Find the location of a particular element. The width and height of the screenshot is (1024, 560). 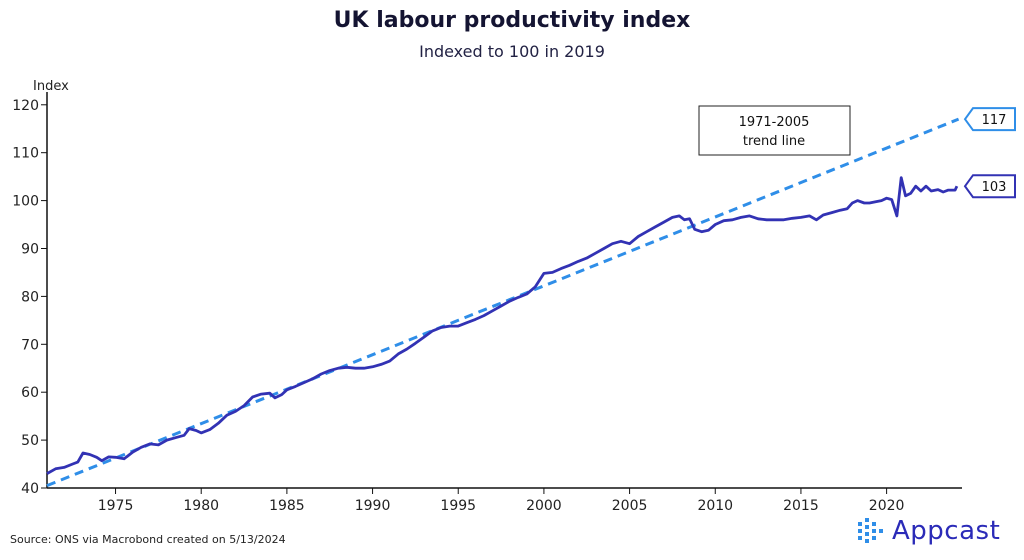

series-end-callout-label: 103 is located at coordinates (994, 187).